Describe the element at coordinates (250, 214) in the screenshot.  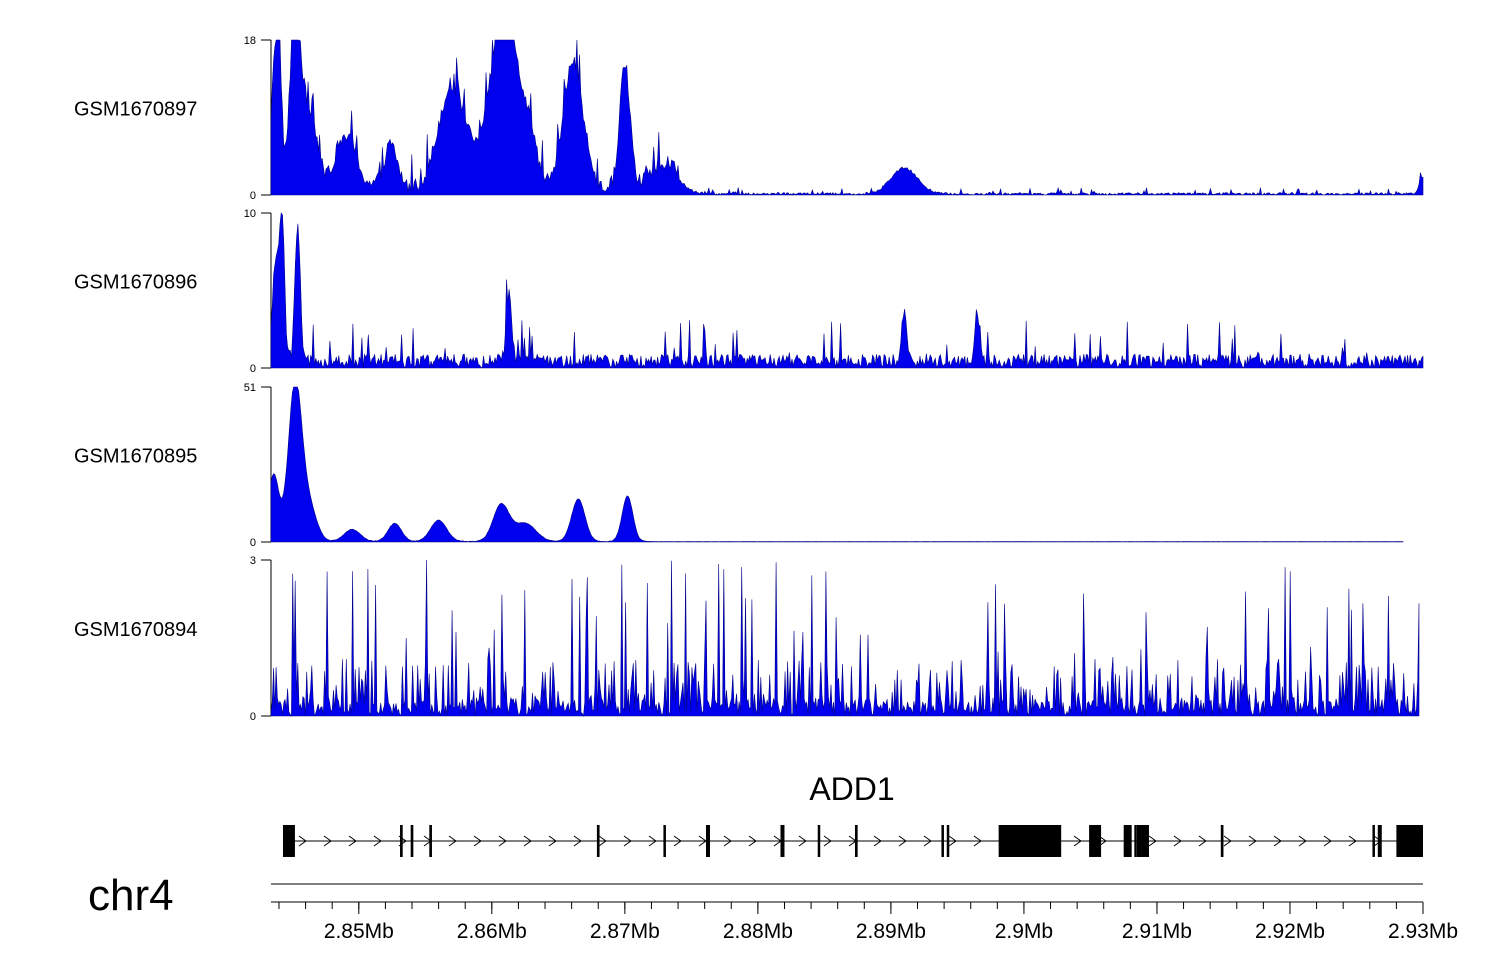
I see `ymax-label: 10` at that location.